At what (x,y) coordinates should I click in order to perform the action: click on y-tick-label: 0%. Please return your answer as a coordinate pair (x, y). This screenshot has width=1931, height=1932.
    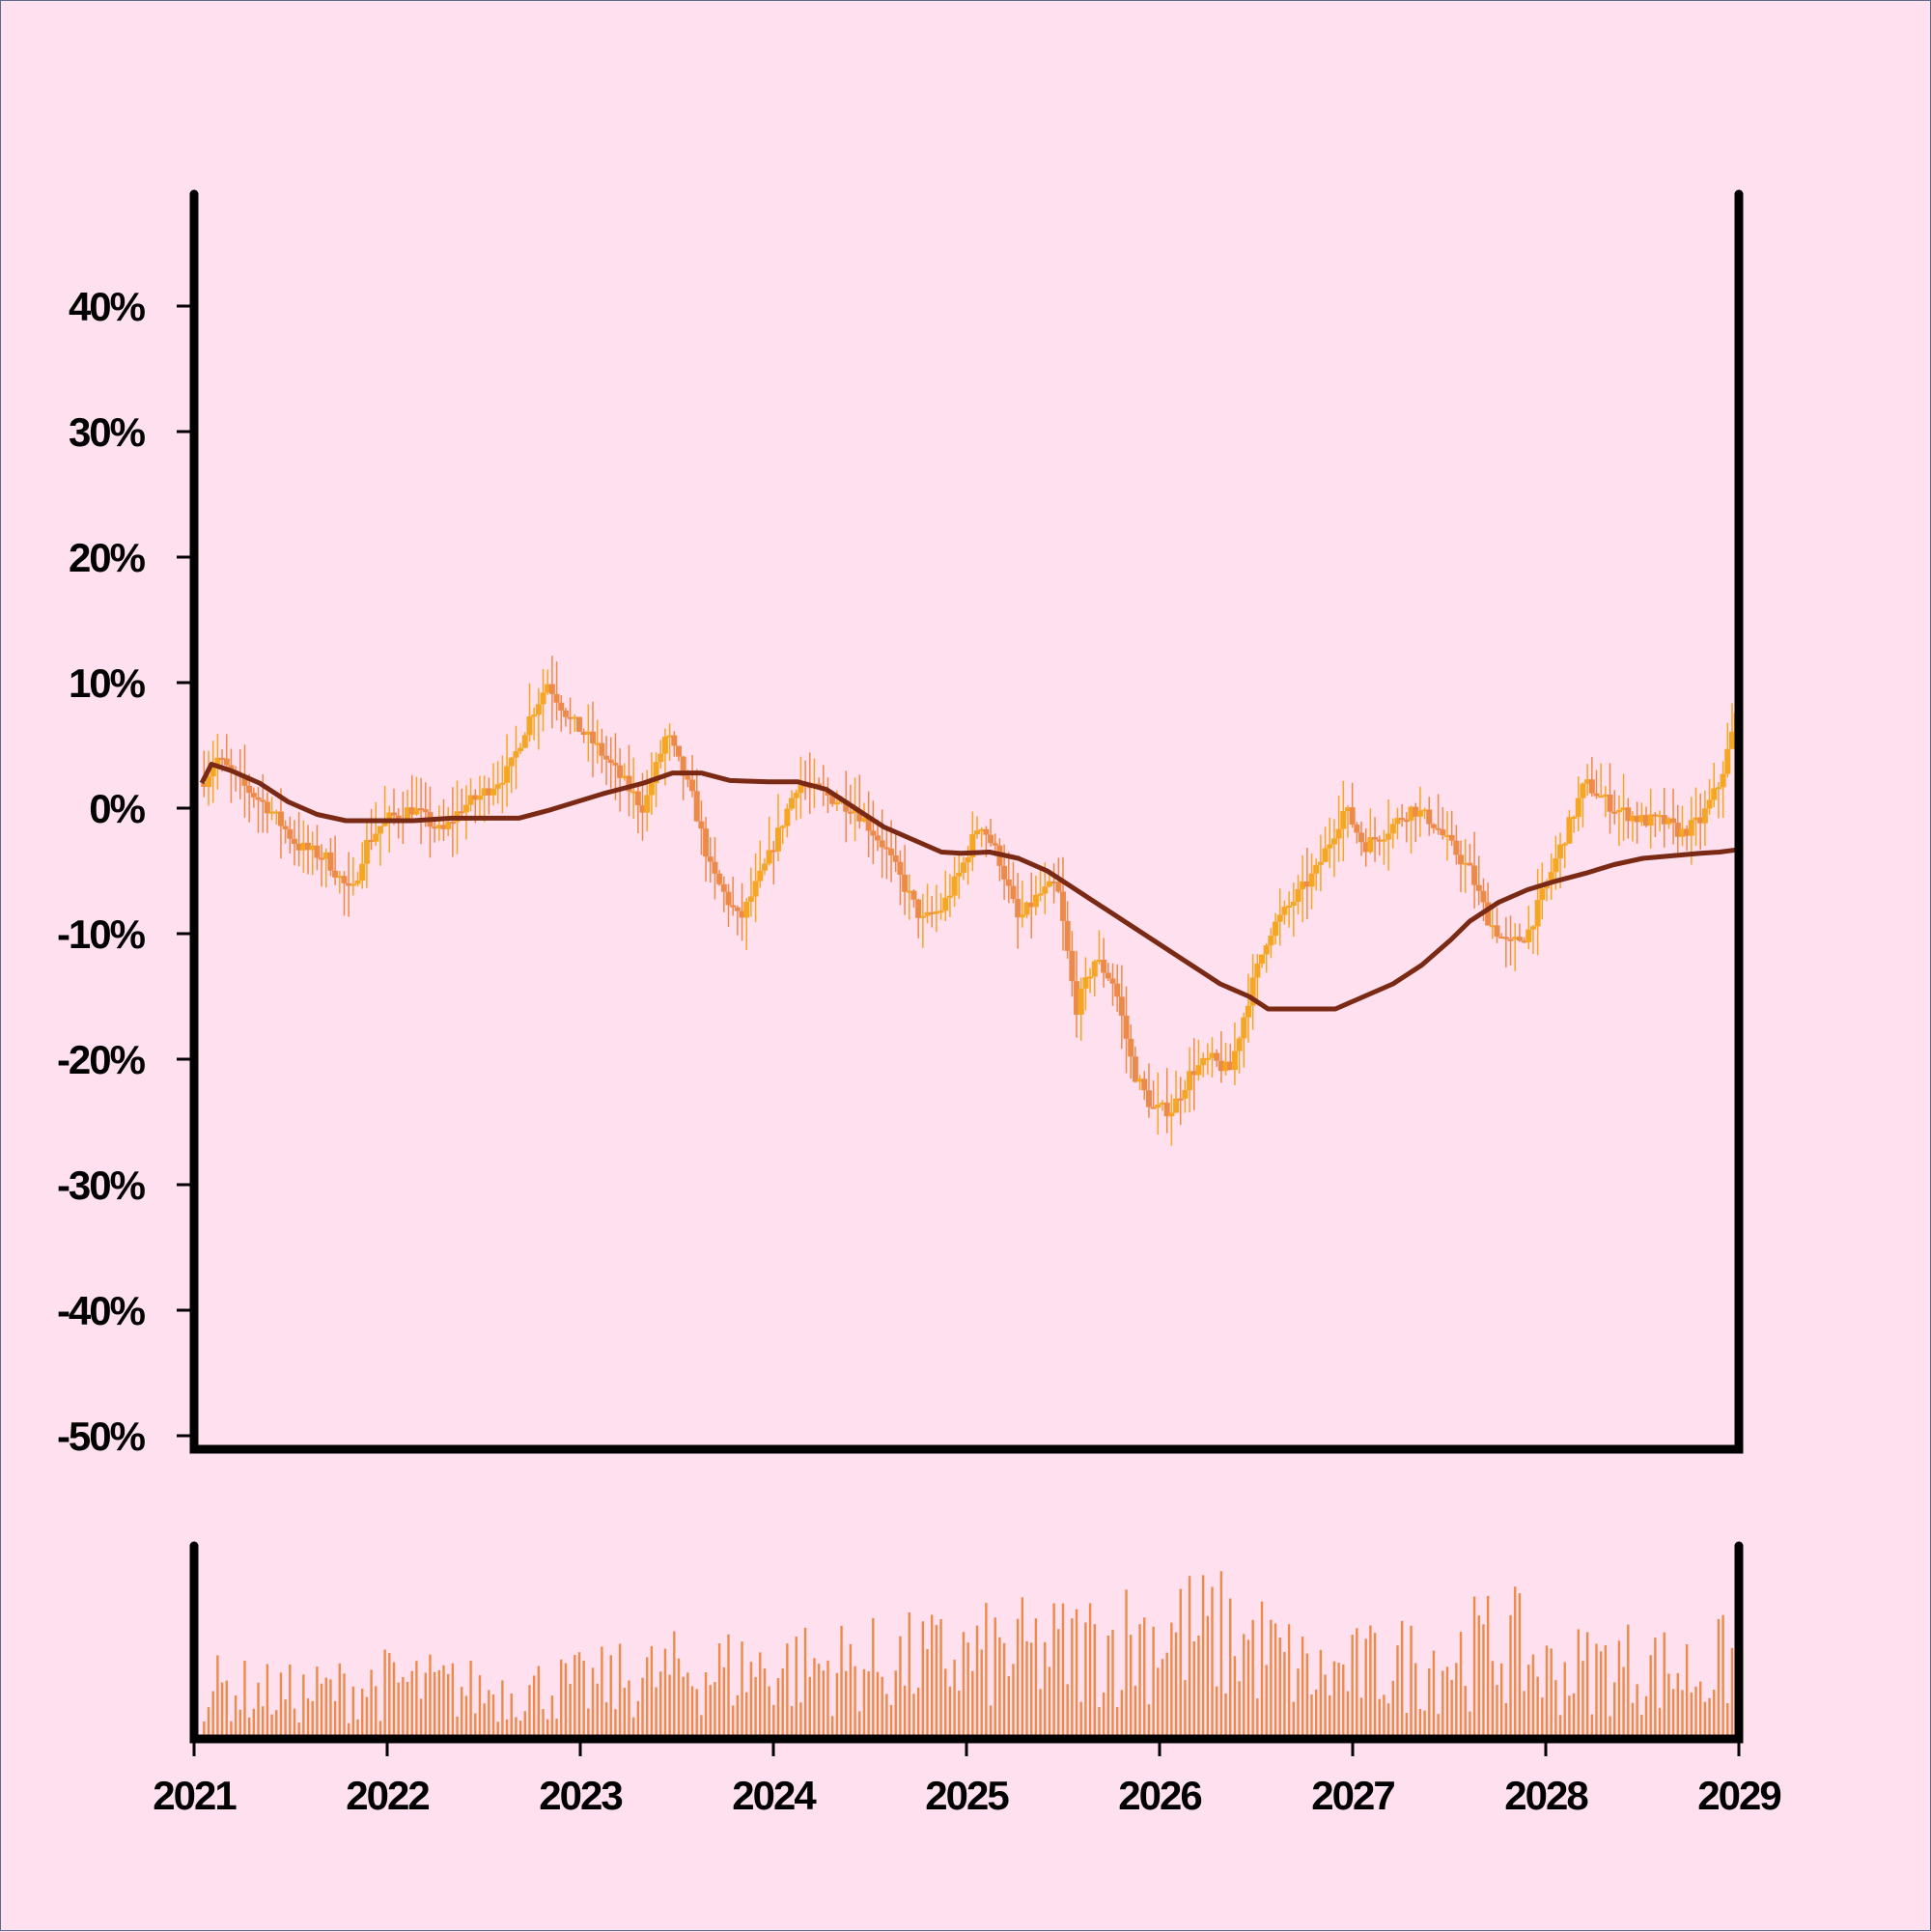
    Looking at the image, I should click on (117, 809).